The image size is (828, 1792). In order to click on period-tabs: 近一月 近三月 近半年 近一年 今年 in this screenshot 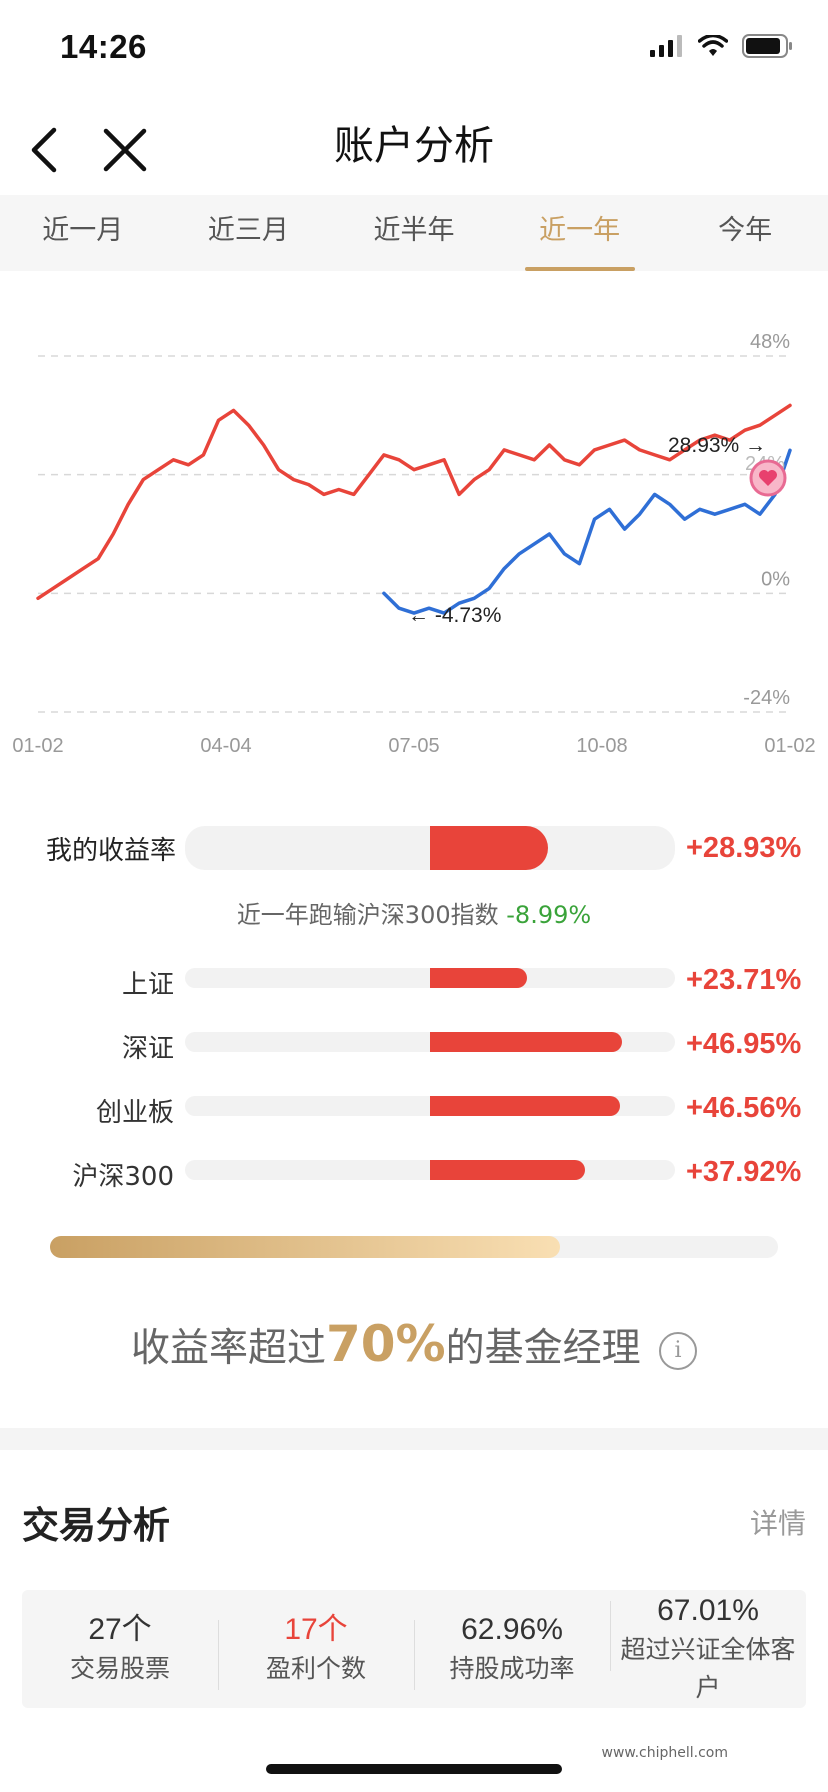, I will do `click(414, 233)`.